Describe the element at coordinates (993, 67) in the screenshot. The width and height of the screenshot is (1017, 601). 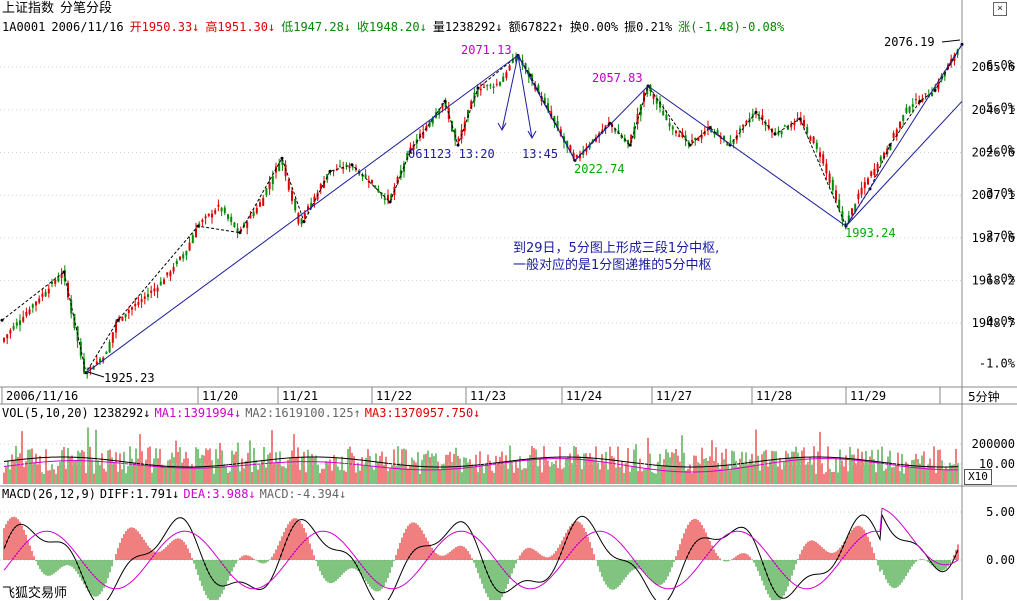
I see `price-tick-label: 2065.6` at that location.